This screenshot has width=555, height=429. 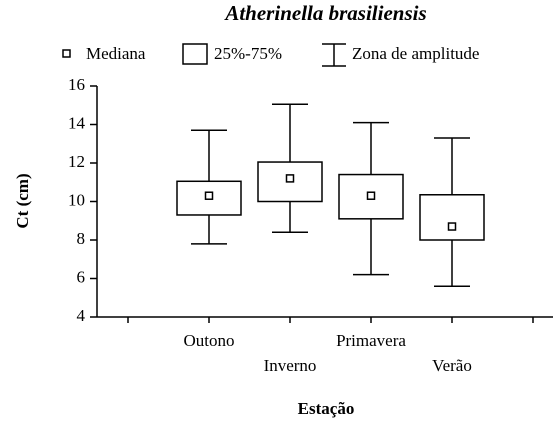 I want to click on y-tick-label: 8, so click(x=81, y=238).